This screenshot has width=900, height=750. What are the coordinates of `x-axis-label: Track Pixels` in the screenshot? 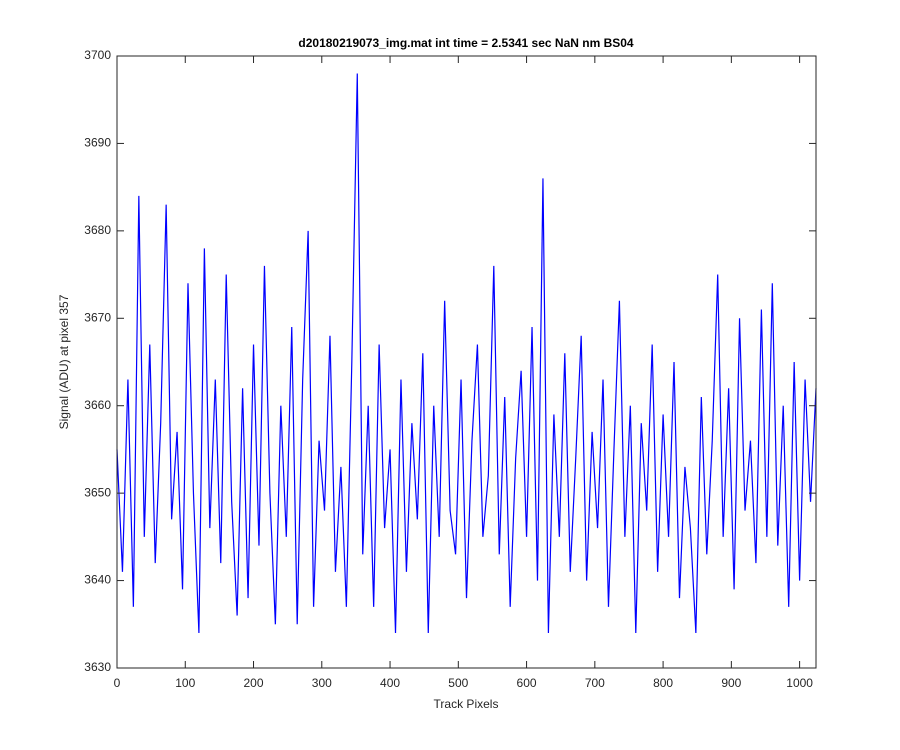 It's located at (466, 704).